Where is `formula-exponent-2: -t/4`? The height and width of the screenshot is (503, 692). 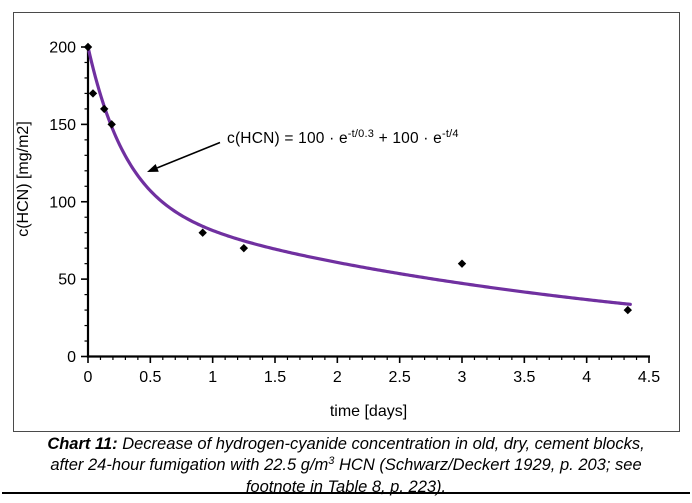 formula-exponent-2: -t/4 is located at coordinates (450, 134).